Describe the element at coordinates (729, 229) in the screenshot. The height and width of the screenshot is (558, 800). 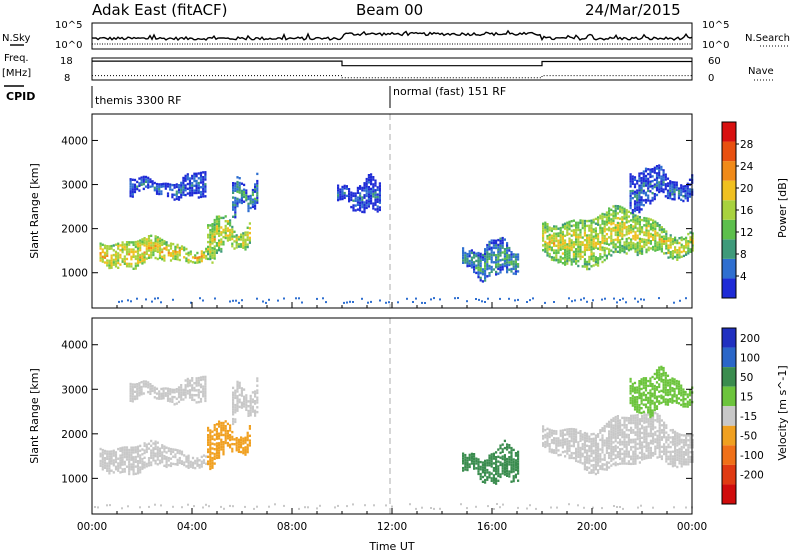
I see `power-colorbar-segment` at that location.